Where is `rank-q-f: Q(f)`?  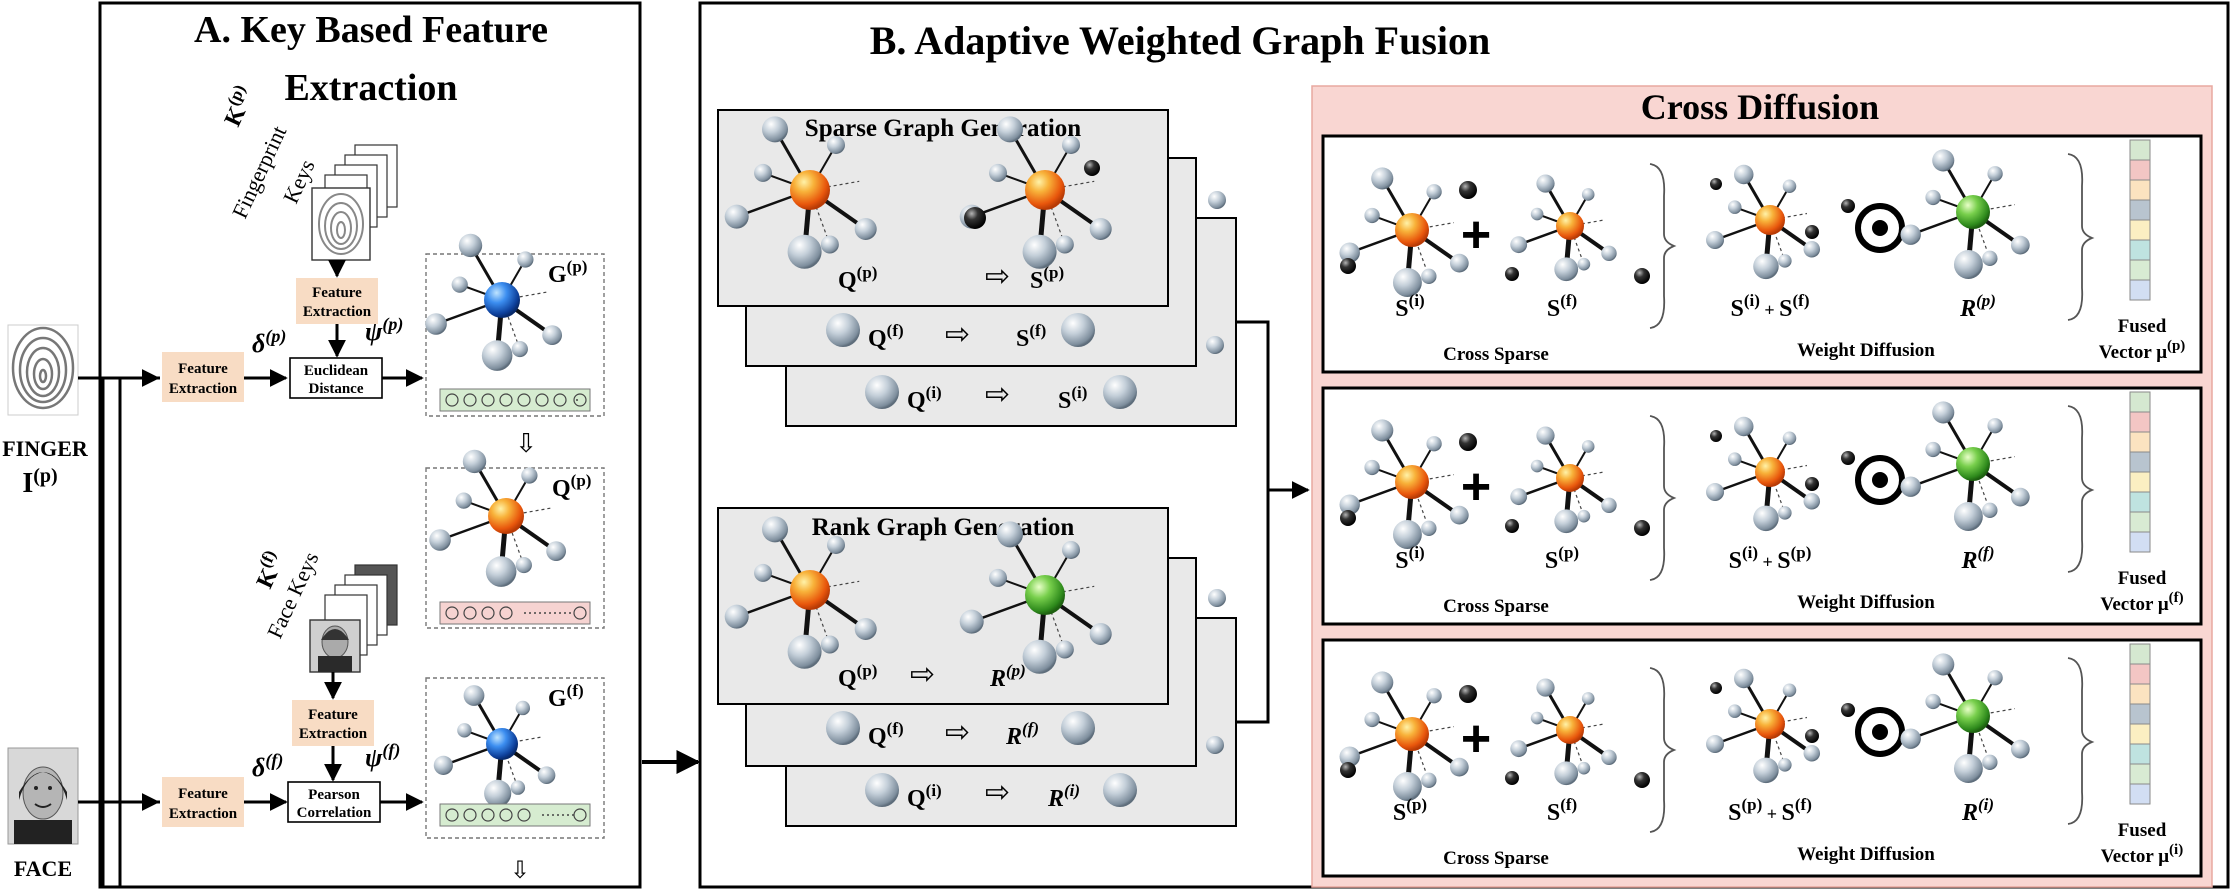 rank-q-f: Q(f) is located at coordinates (886, 734).